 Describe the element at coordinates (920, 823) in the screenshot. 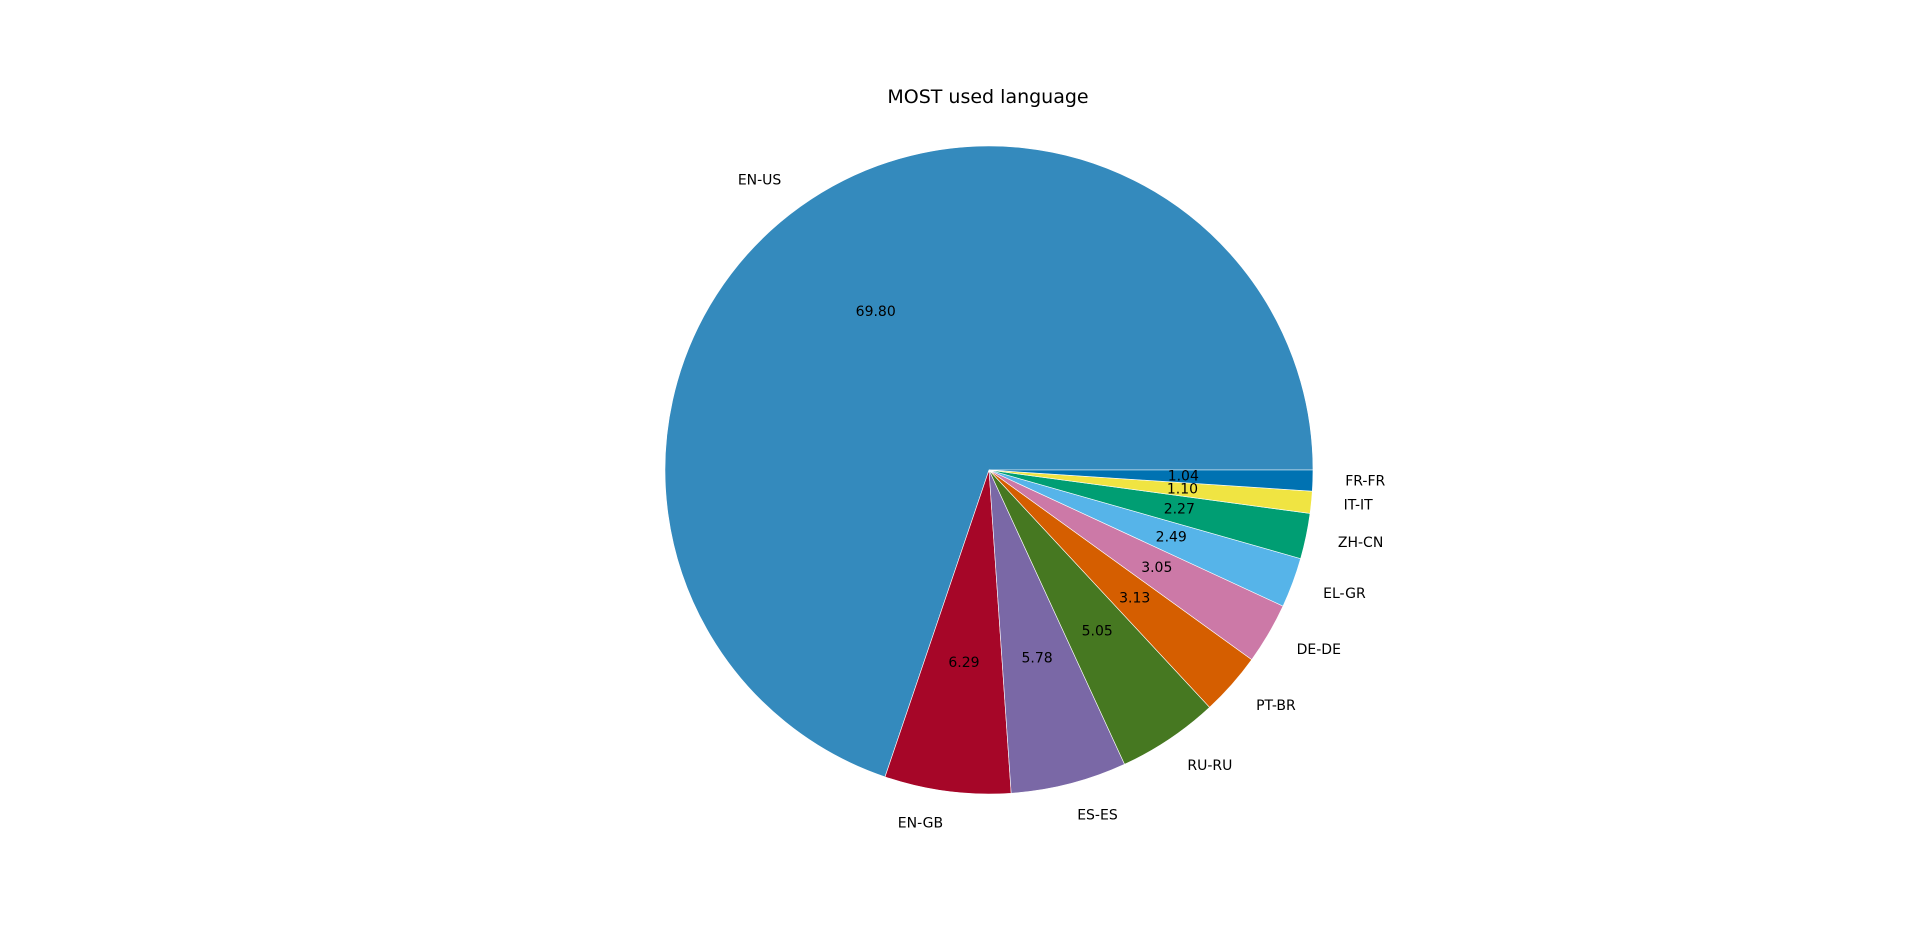

I see `slice-label-en-gb: EN-GB` at that location.